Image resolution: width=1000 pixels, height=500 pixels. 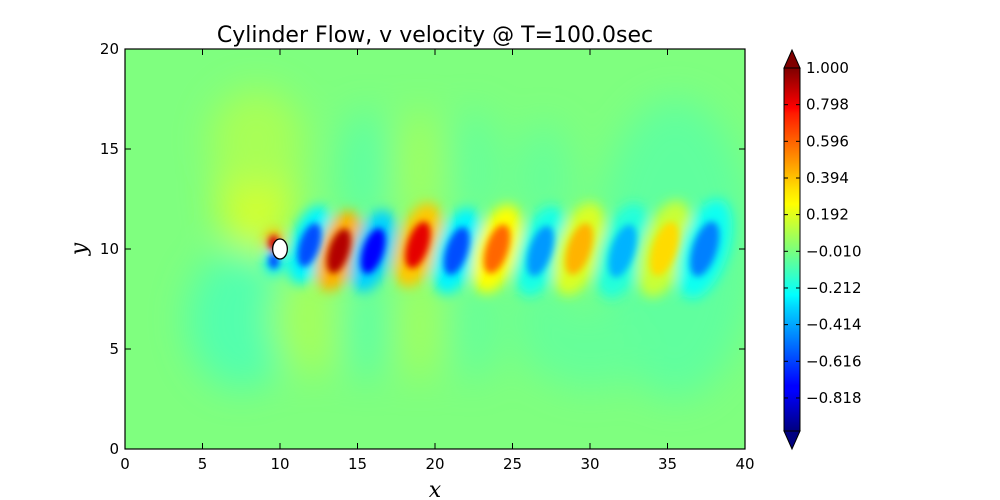 I want to click on x-tick-label: 10, so click(x=279, y=464).